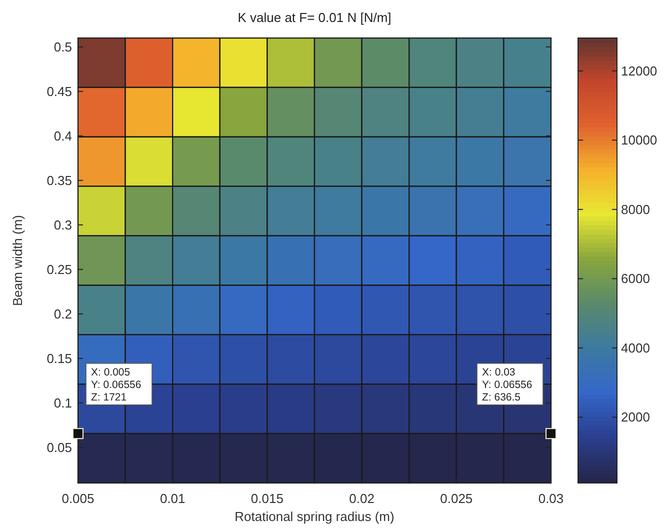  What do you see at coordinates (63, 402) in the screenshot?
I see `y-tick-label: 0.1` at bounding box center [63, 402].